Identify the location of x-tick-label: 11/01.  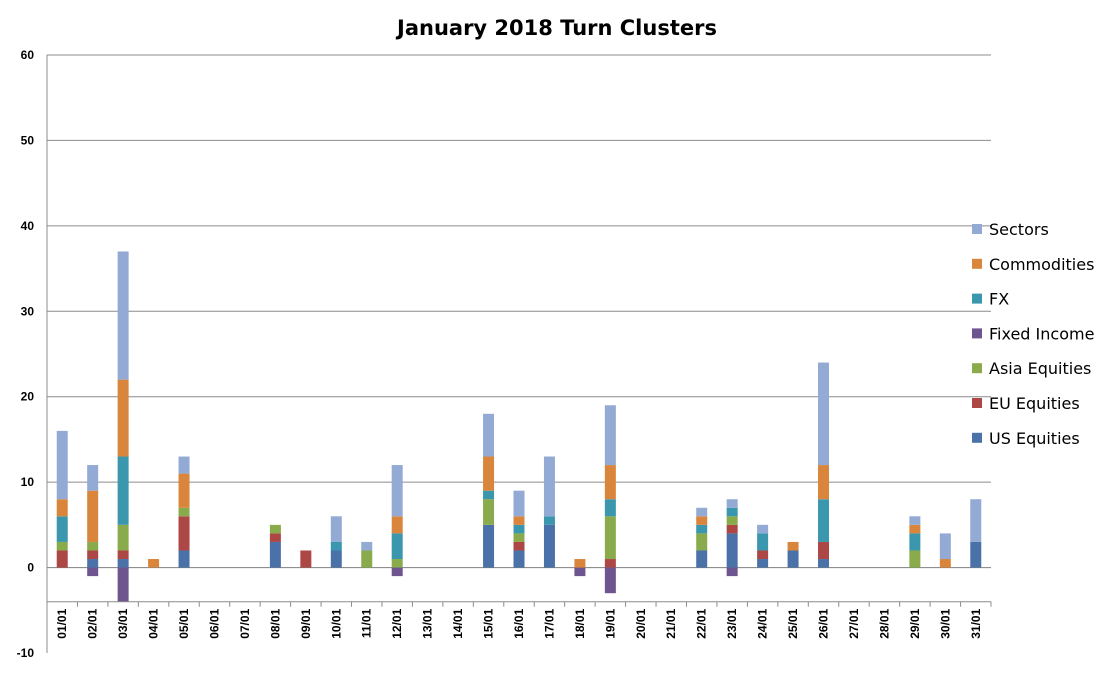
(367, 623).